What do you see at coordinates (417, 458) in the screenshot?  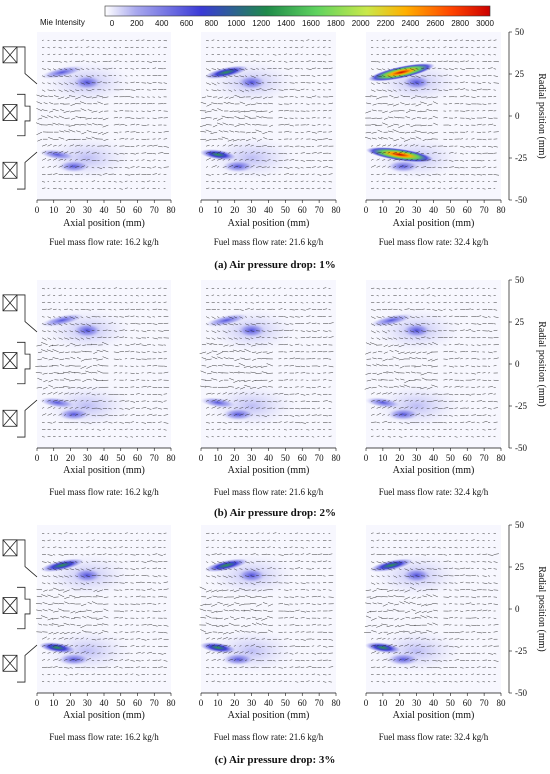 I see `x-tick-label: 30` at bounding box center [417, 458].